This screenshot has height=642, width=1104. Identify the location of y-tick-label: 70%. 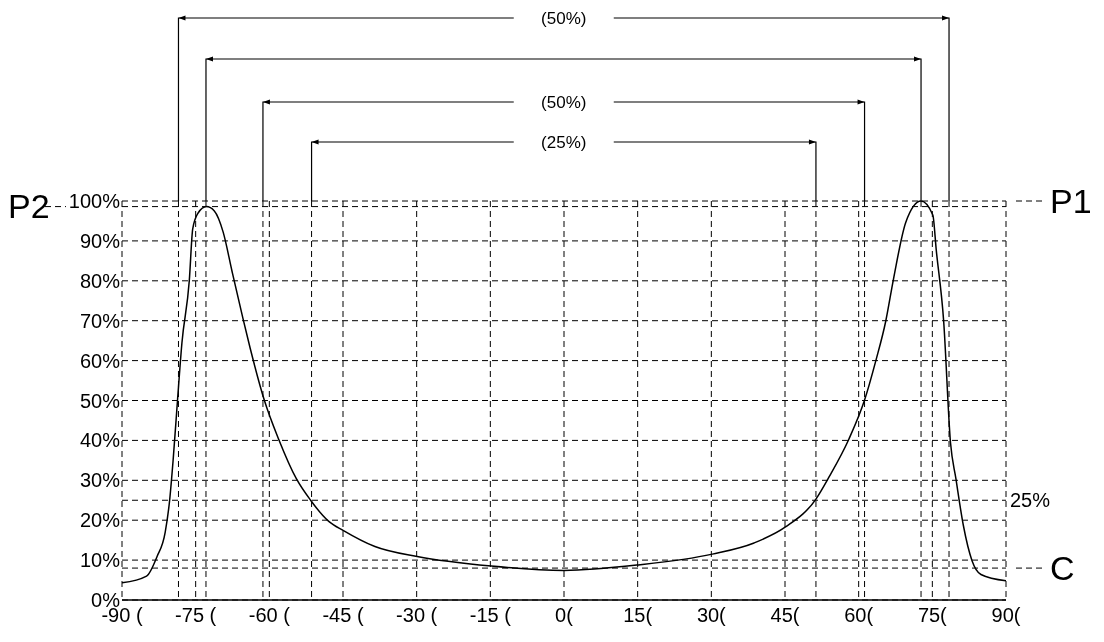
(100, 320).